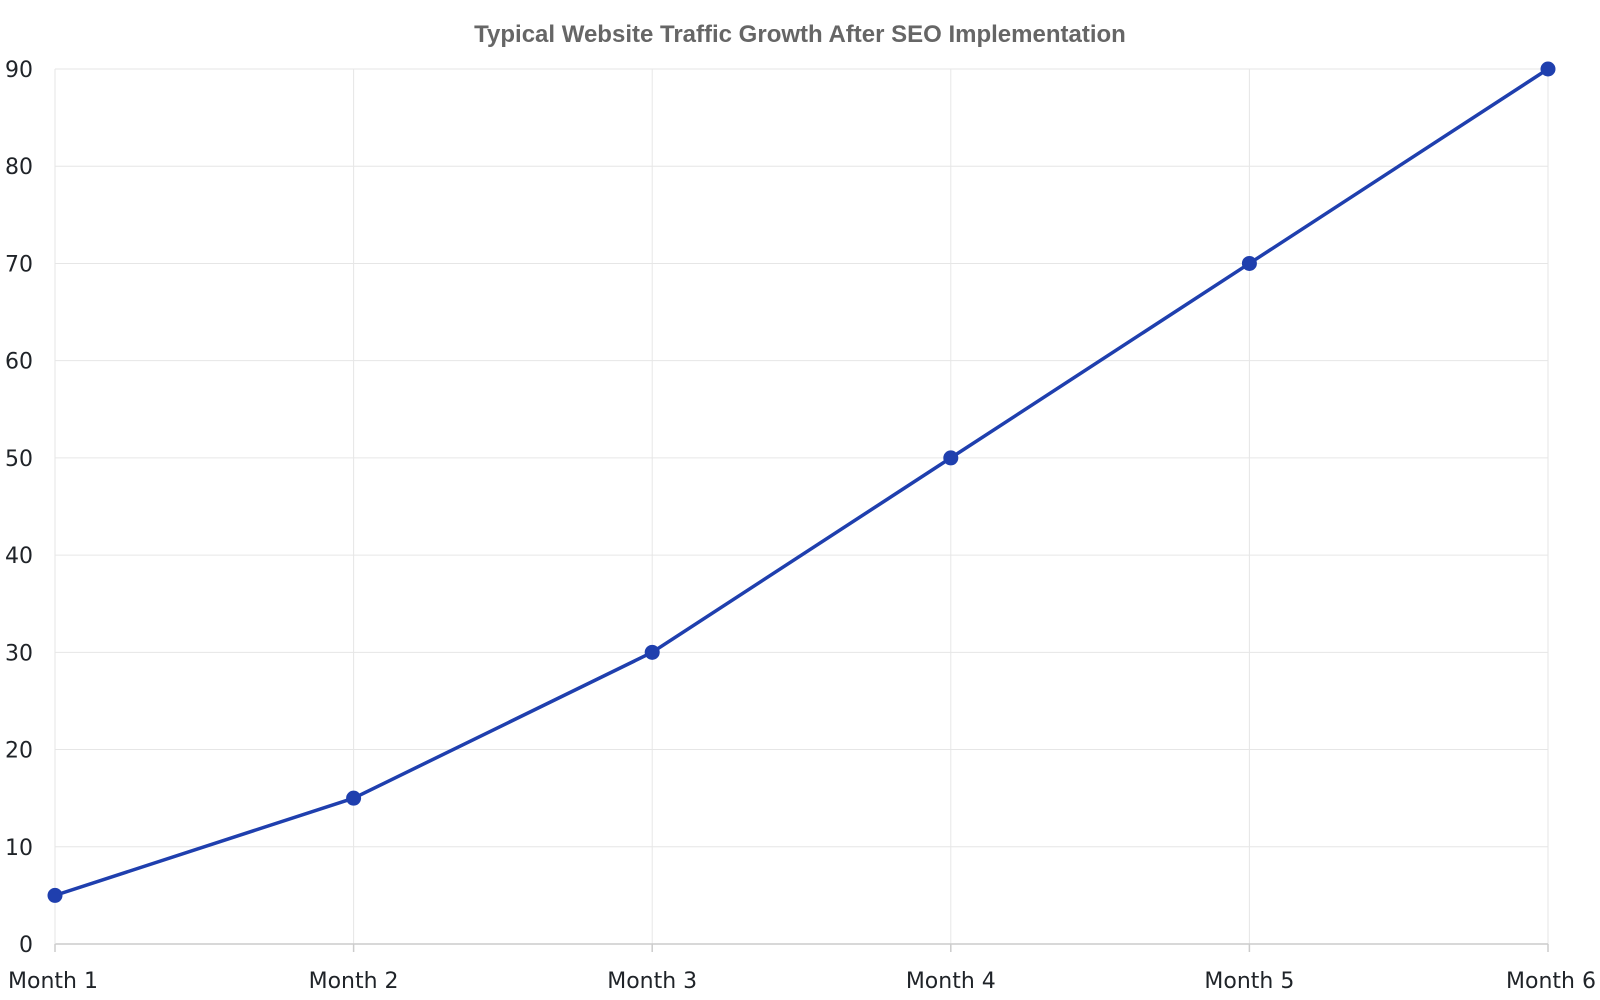 This screenshot has height=1000, width=1600. Describe the element at coordinates (652, 981) in the screenshot. I see `x-tick-label: Month 3` at that location.